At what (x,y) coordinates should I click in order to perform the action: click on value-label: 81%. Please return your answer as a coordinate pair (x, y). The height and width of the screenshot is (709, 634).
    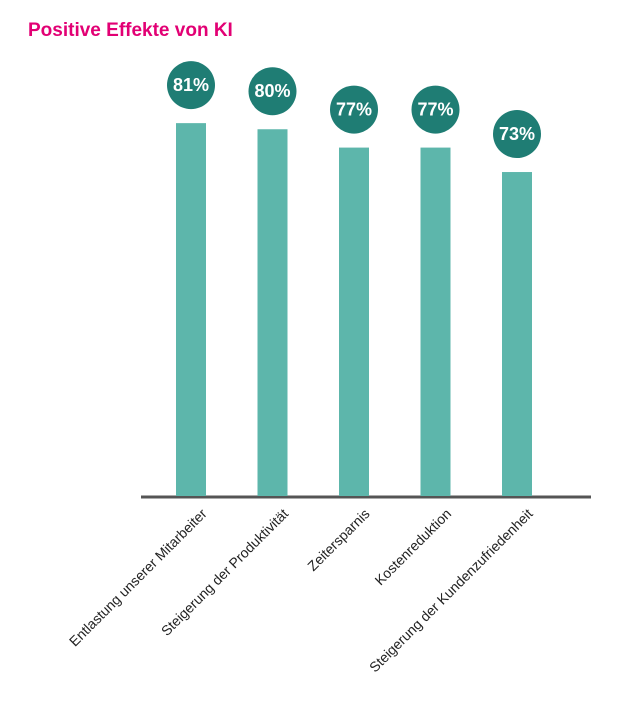
    Looking at the image, I should click on (191, 85).